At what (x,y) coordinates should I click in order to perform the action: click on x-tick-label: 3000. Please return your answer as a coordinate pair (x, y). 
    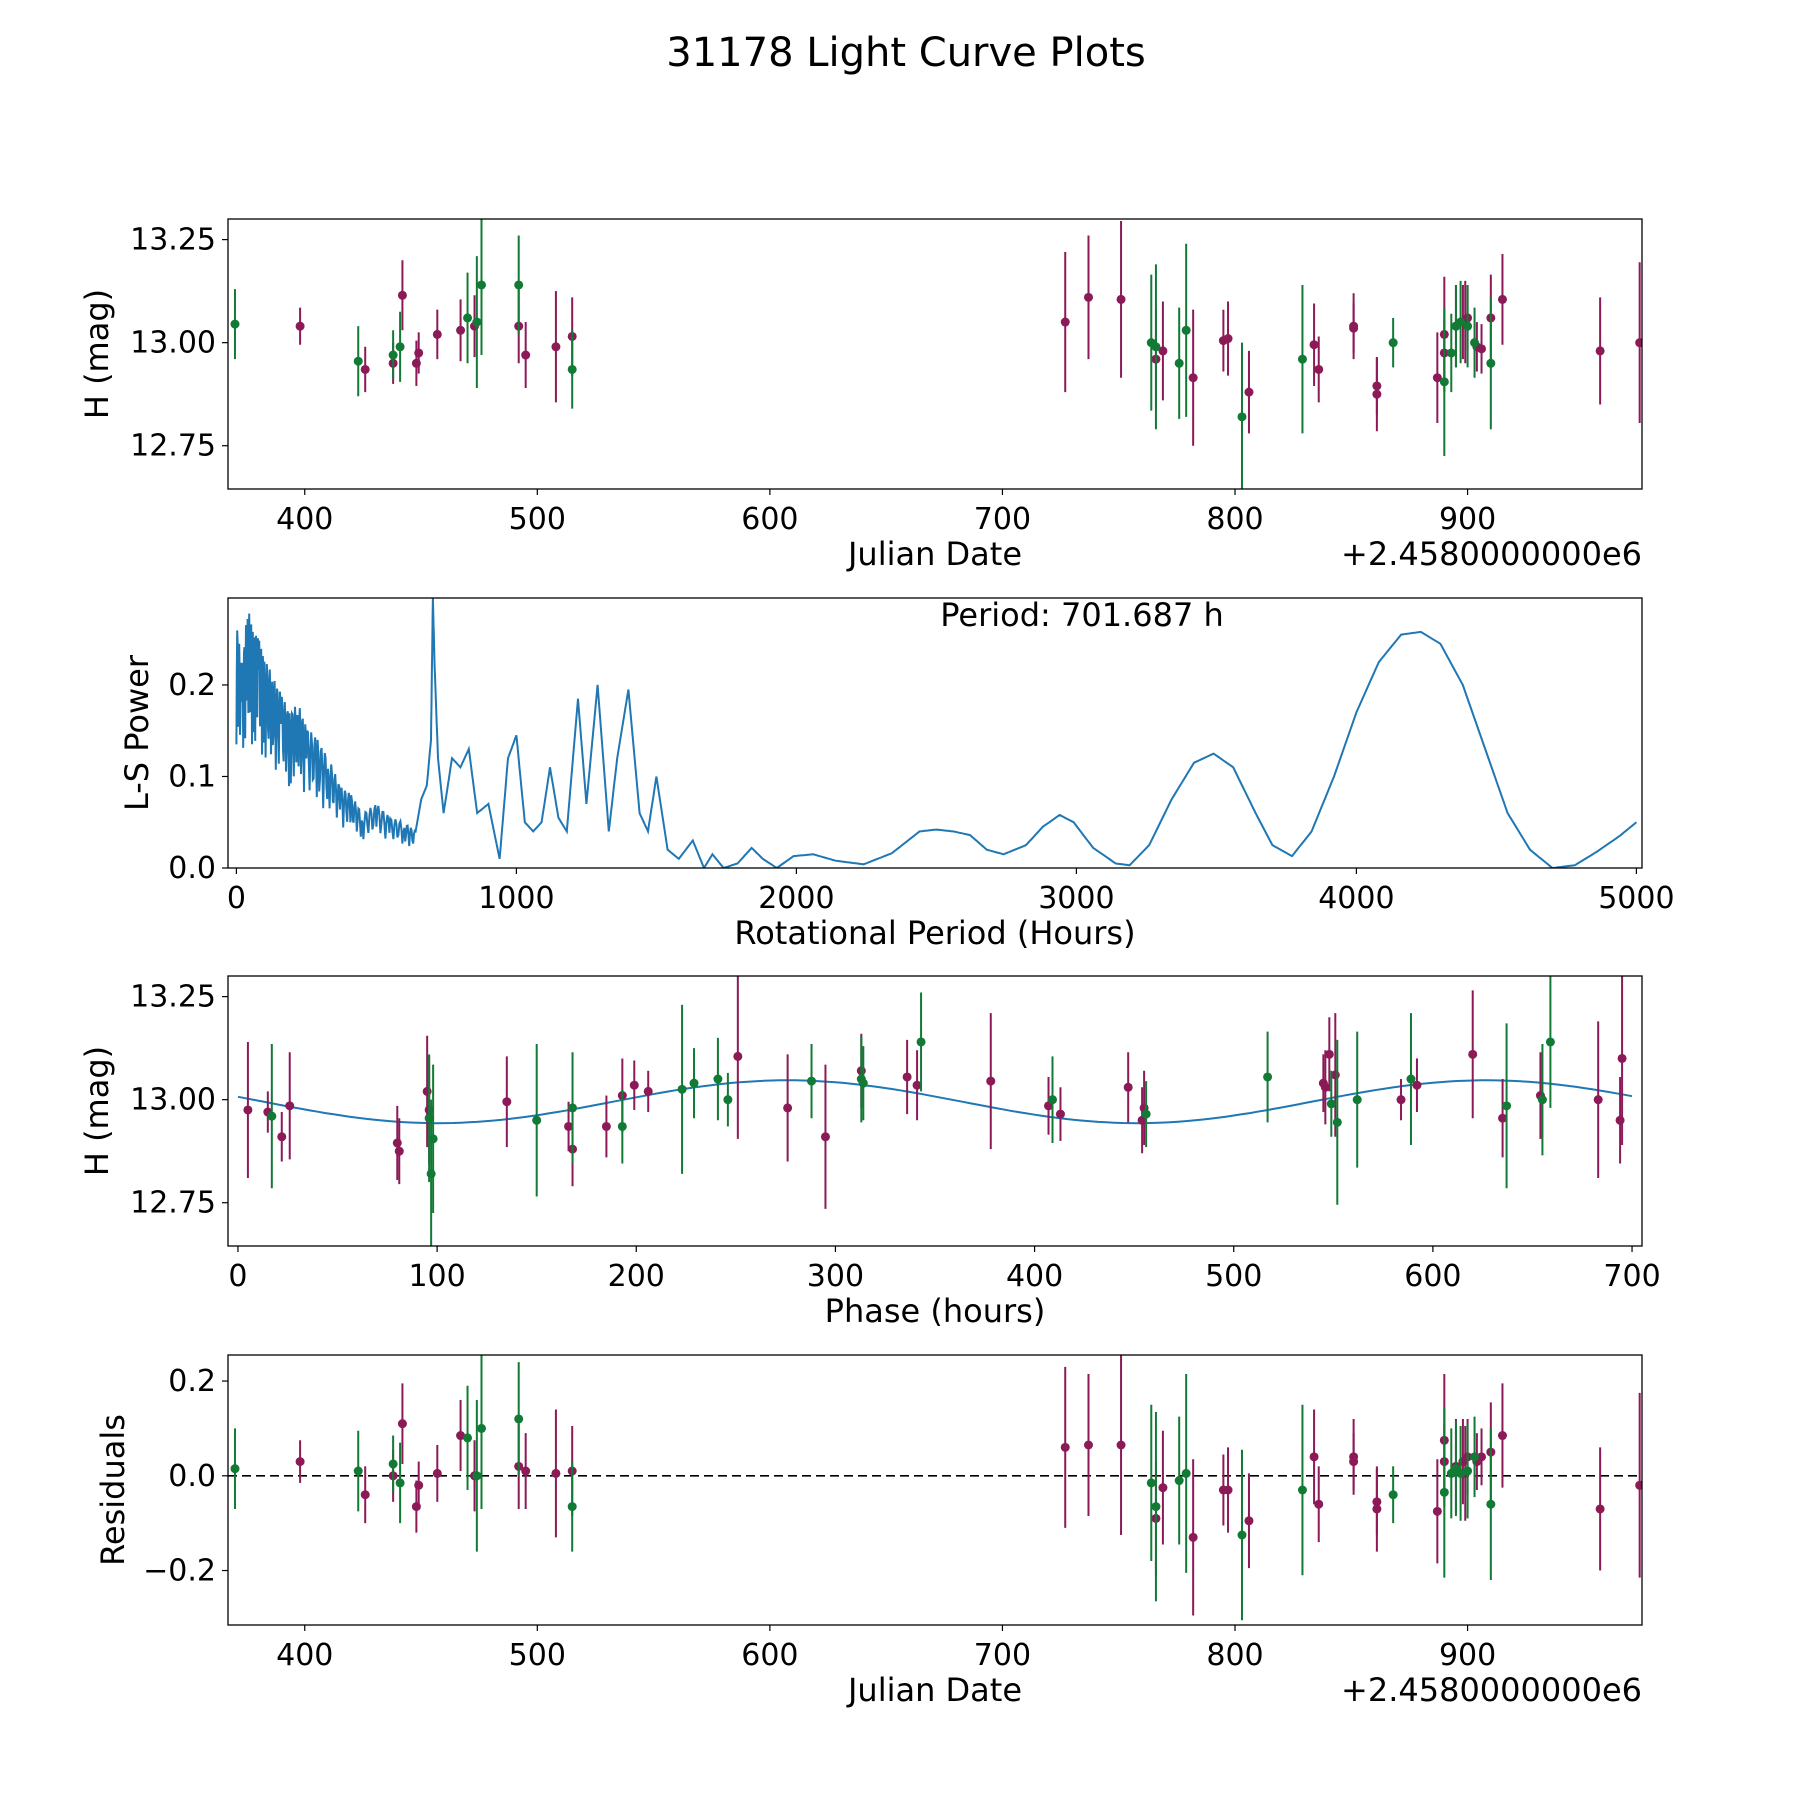
    Looking at the image, I should click on (1076, 898).